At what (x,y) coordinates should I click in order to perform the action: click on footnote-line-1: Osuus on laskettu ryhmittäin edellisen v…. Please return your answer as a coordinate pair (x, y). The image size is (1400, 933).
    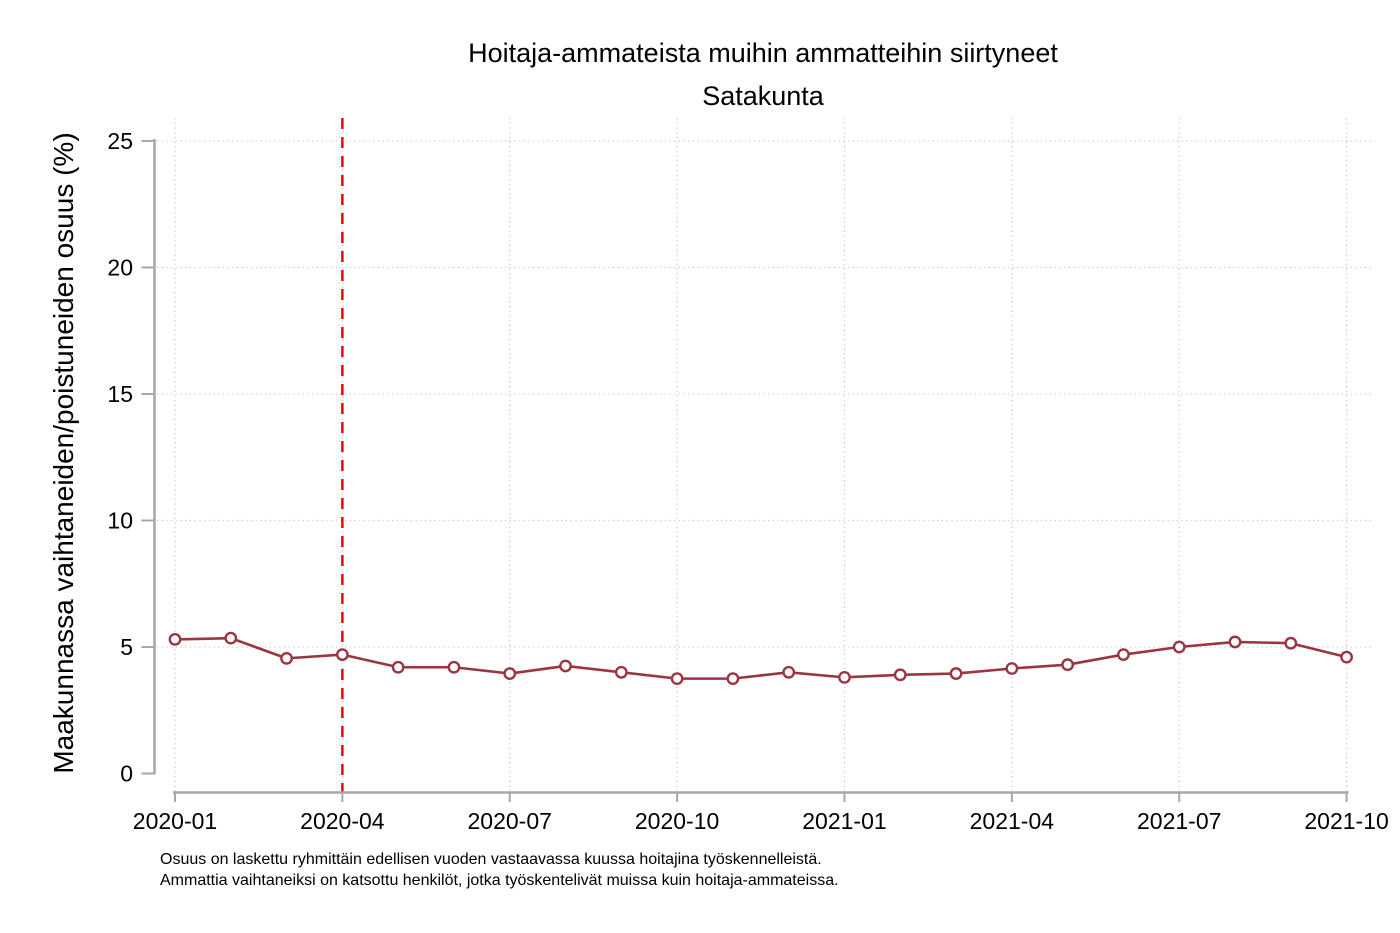
    Looking at the image, I should click on (491, 859).